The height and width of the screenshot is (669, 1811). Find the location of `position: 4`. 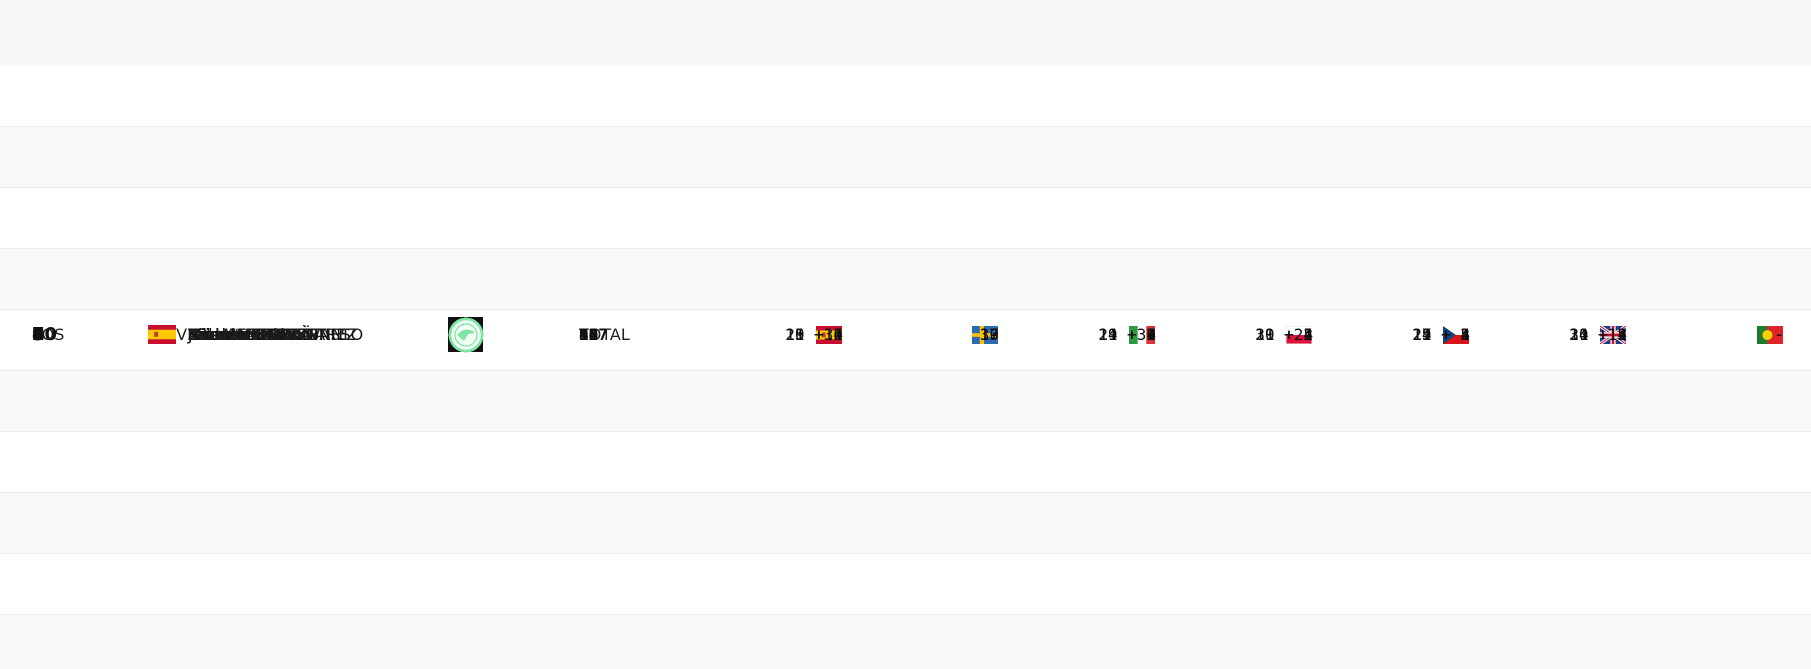

position: 4 is located at coordinates (38, 334).